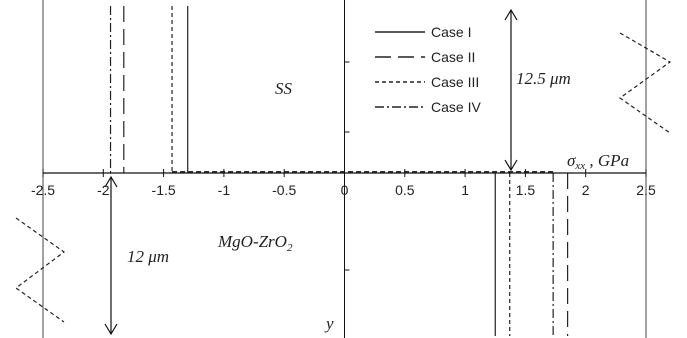 This screenshot has height=338, width=687. I want to click on thickness-arrow-top, so click(511, 90).